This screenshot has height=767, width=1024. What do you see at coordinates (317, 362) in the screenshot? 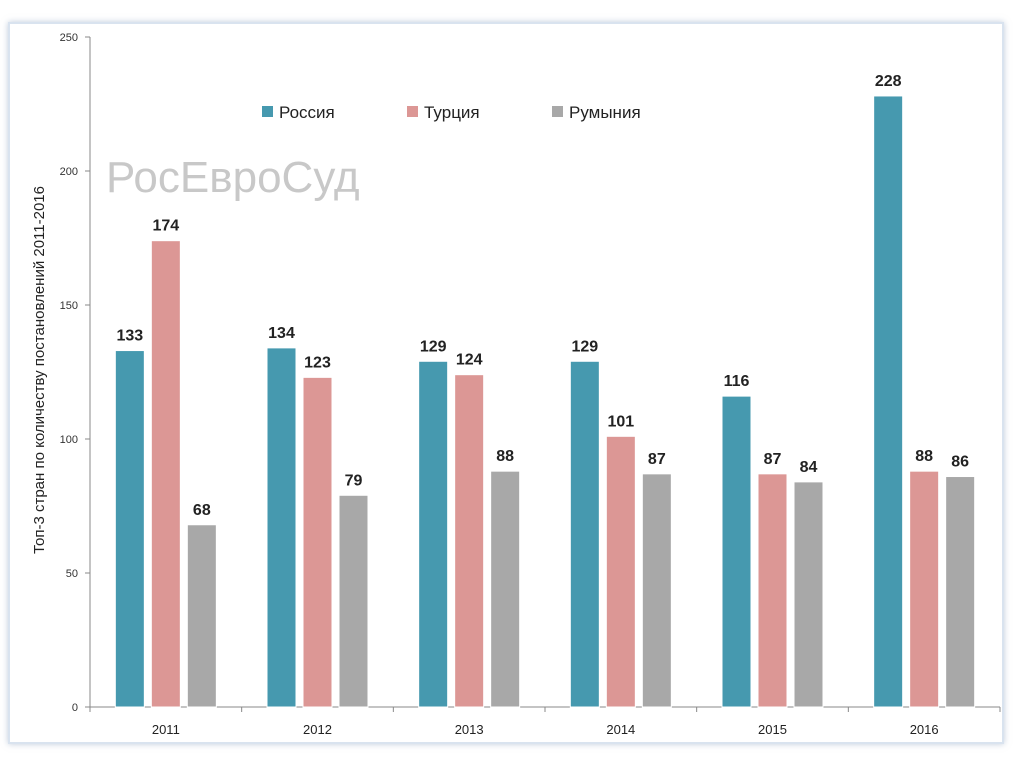
I see `bar-value-label: 123` at bounding box center [317, 362].